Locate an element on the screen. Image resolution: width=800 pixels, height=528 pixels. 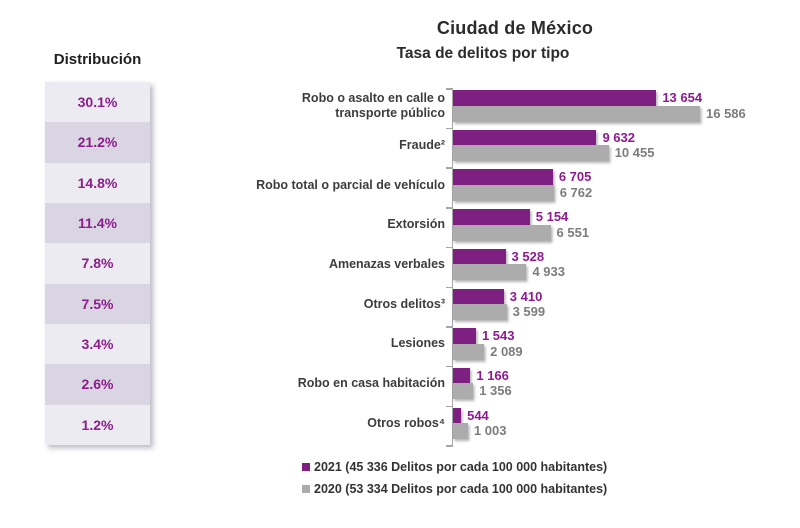
value-label-2021: 1 166 is located at coordinates (492, 375).